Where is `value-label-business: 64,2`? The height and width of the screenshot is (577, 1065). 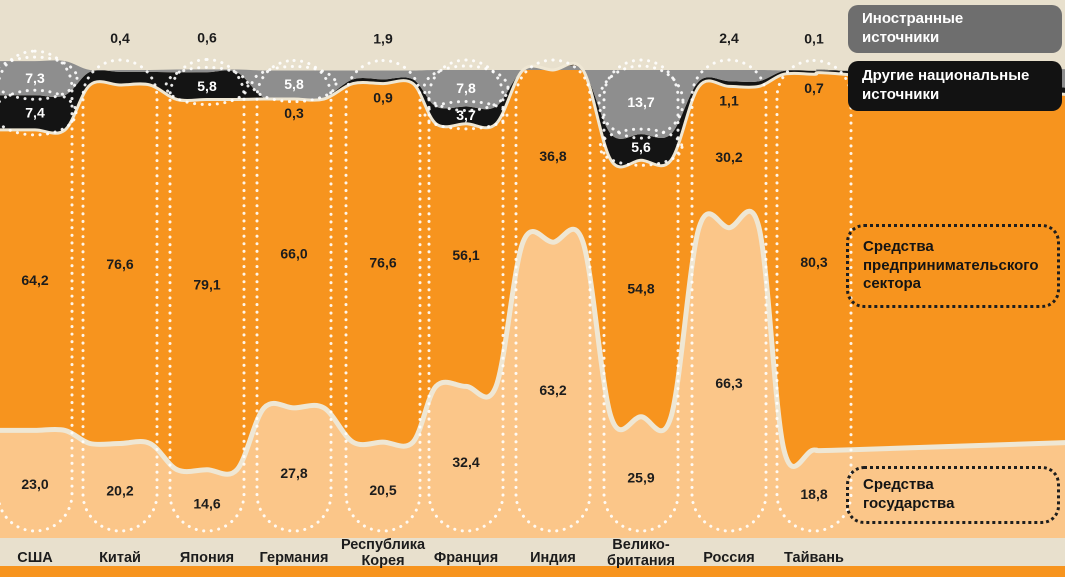
value-label-business: 64,2 is located at coordinates (34, 280).